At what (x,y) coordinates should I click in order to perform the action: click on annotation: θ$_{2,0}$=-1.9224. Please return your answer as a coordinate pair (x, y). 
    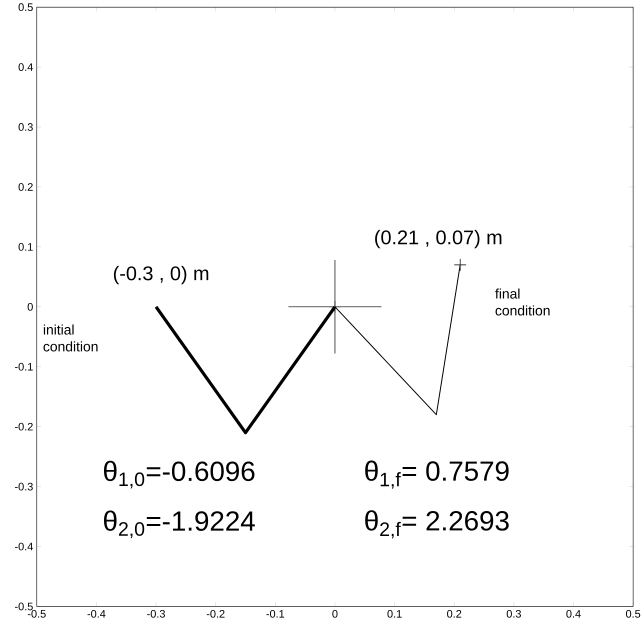
    Looking at the image, I should click on (179, 524).